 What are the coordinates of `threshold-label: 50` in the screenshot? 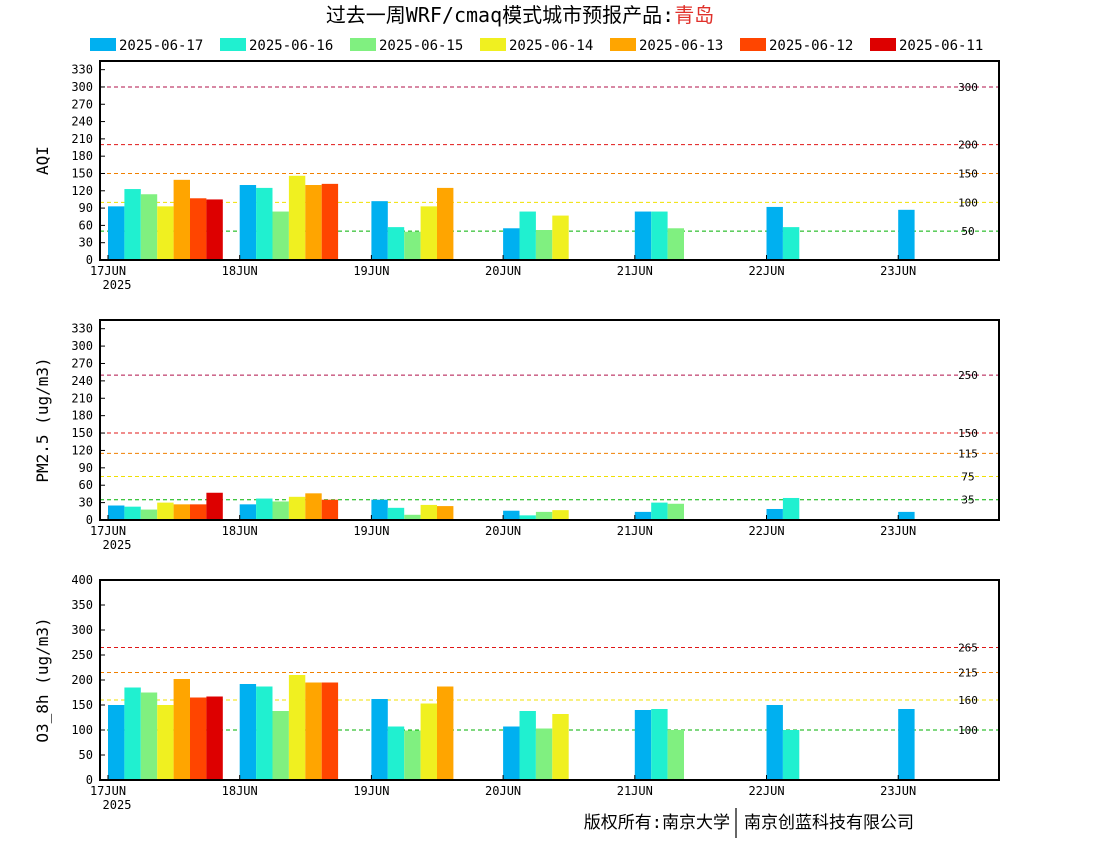 It's located at (967, 231).